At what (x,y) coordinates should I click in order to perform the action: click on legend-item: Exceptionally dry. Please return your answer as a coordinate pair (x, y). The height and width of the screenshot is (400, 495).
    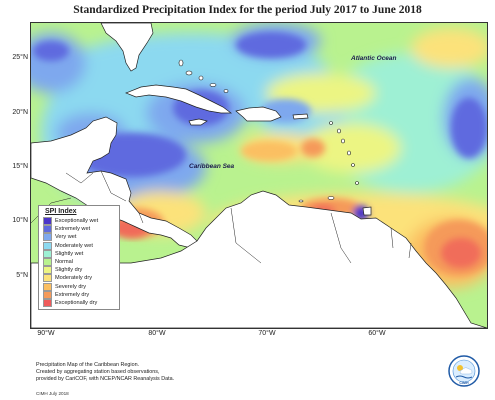
    Looking at the image, I should click on (79, 302).